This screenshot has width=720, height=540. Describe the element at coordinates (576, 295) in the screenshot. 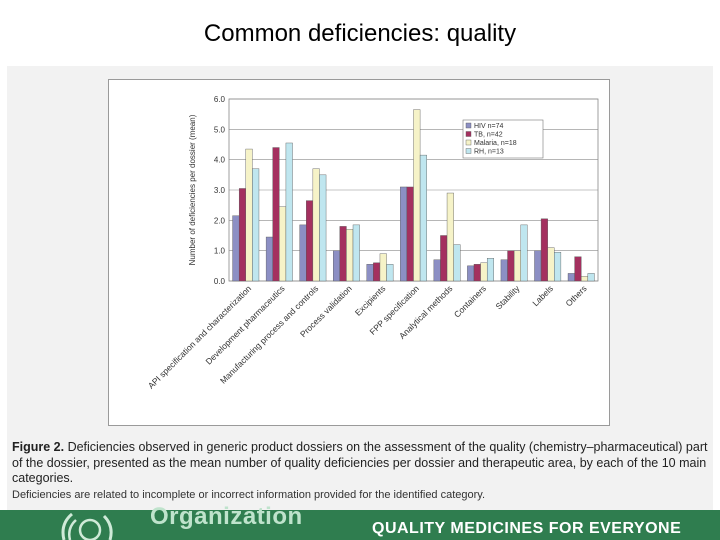

I see `x-category-label: Others` at that location.